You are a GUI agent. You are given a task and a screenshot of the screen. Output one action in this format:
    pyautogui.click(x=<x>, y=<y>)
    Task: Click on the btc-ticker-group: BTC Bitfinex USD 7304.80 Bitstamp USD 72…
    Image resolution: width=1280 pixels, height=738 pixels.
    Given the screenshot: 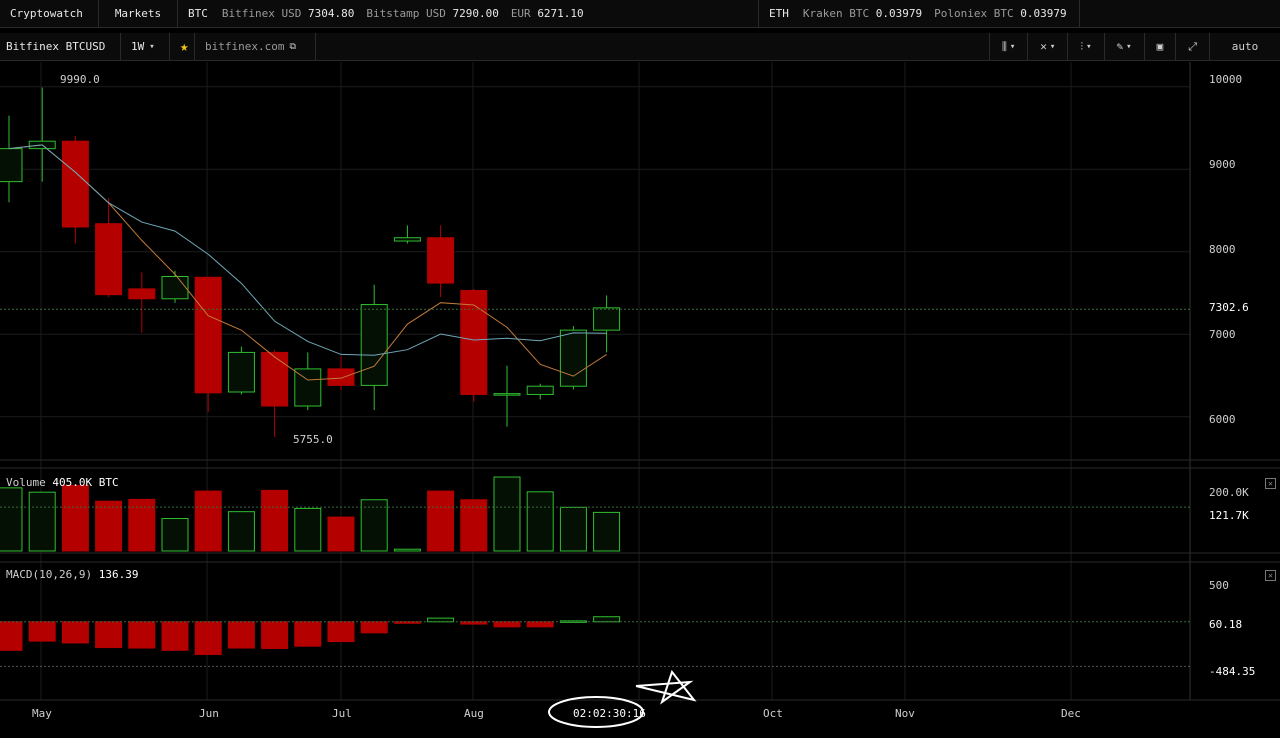 What is the action you would take?
    pyautogui.click(x=468, y=13)
    